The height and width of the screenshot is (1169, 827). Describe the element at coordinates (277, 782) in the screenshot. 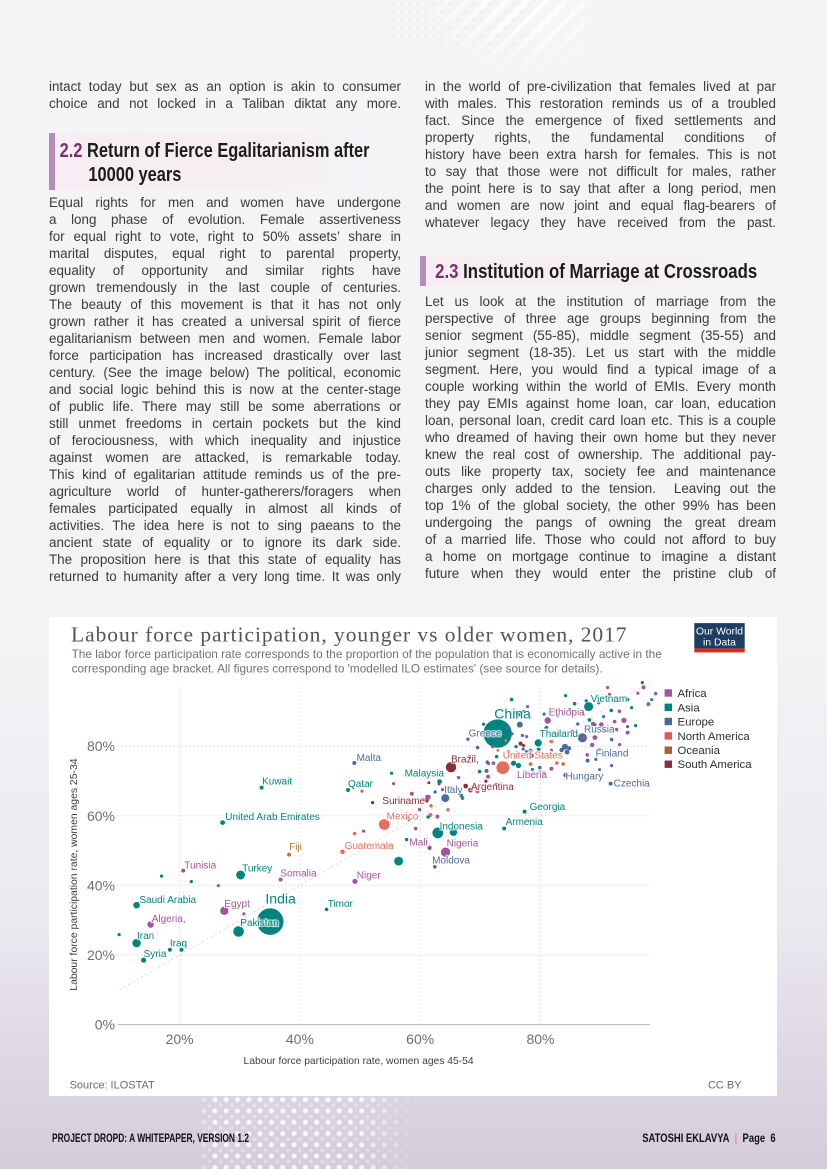

I see `svg-text: Kuwait` at that location.